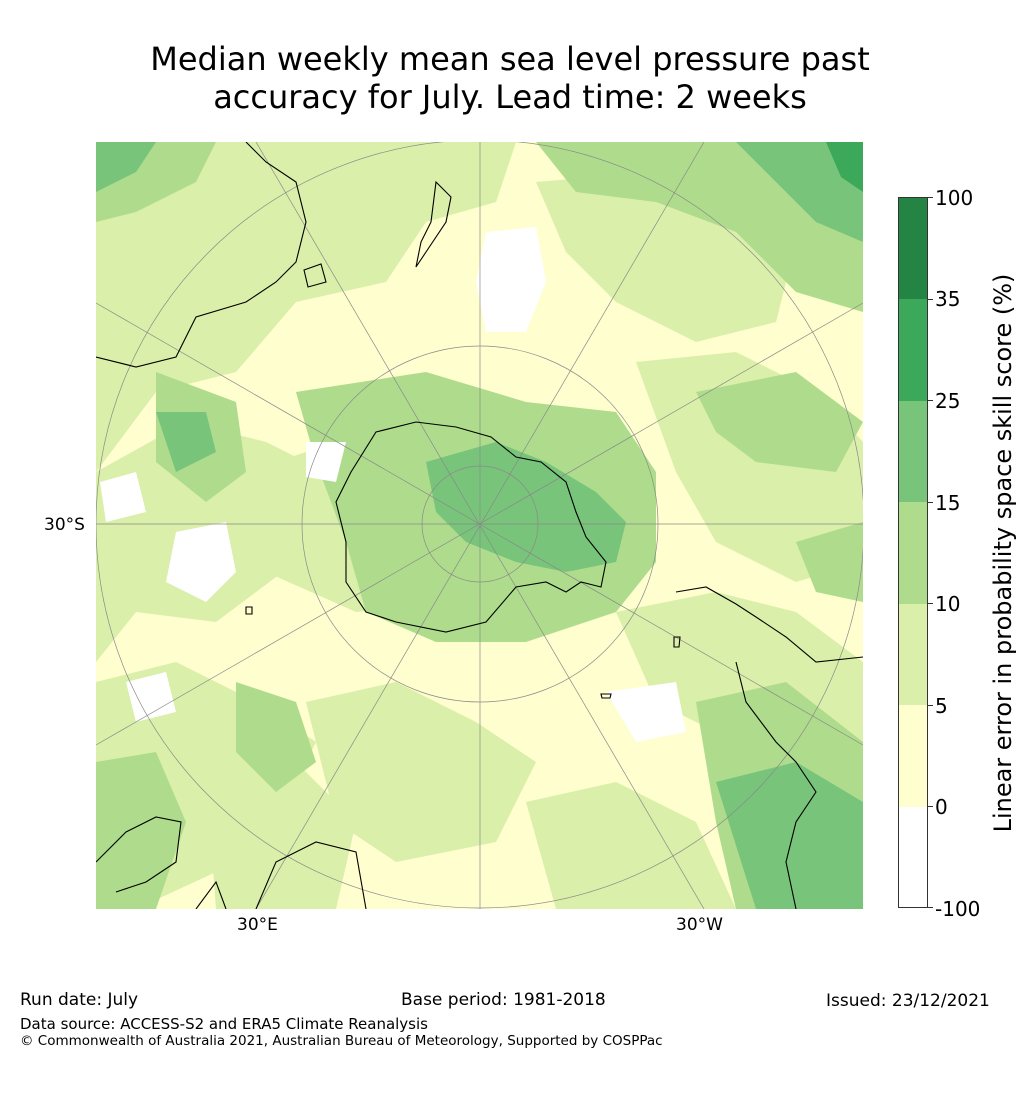  Describe the element at coordinates (769, 624) in the screenshot. I see `south-america-coast` at that location.